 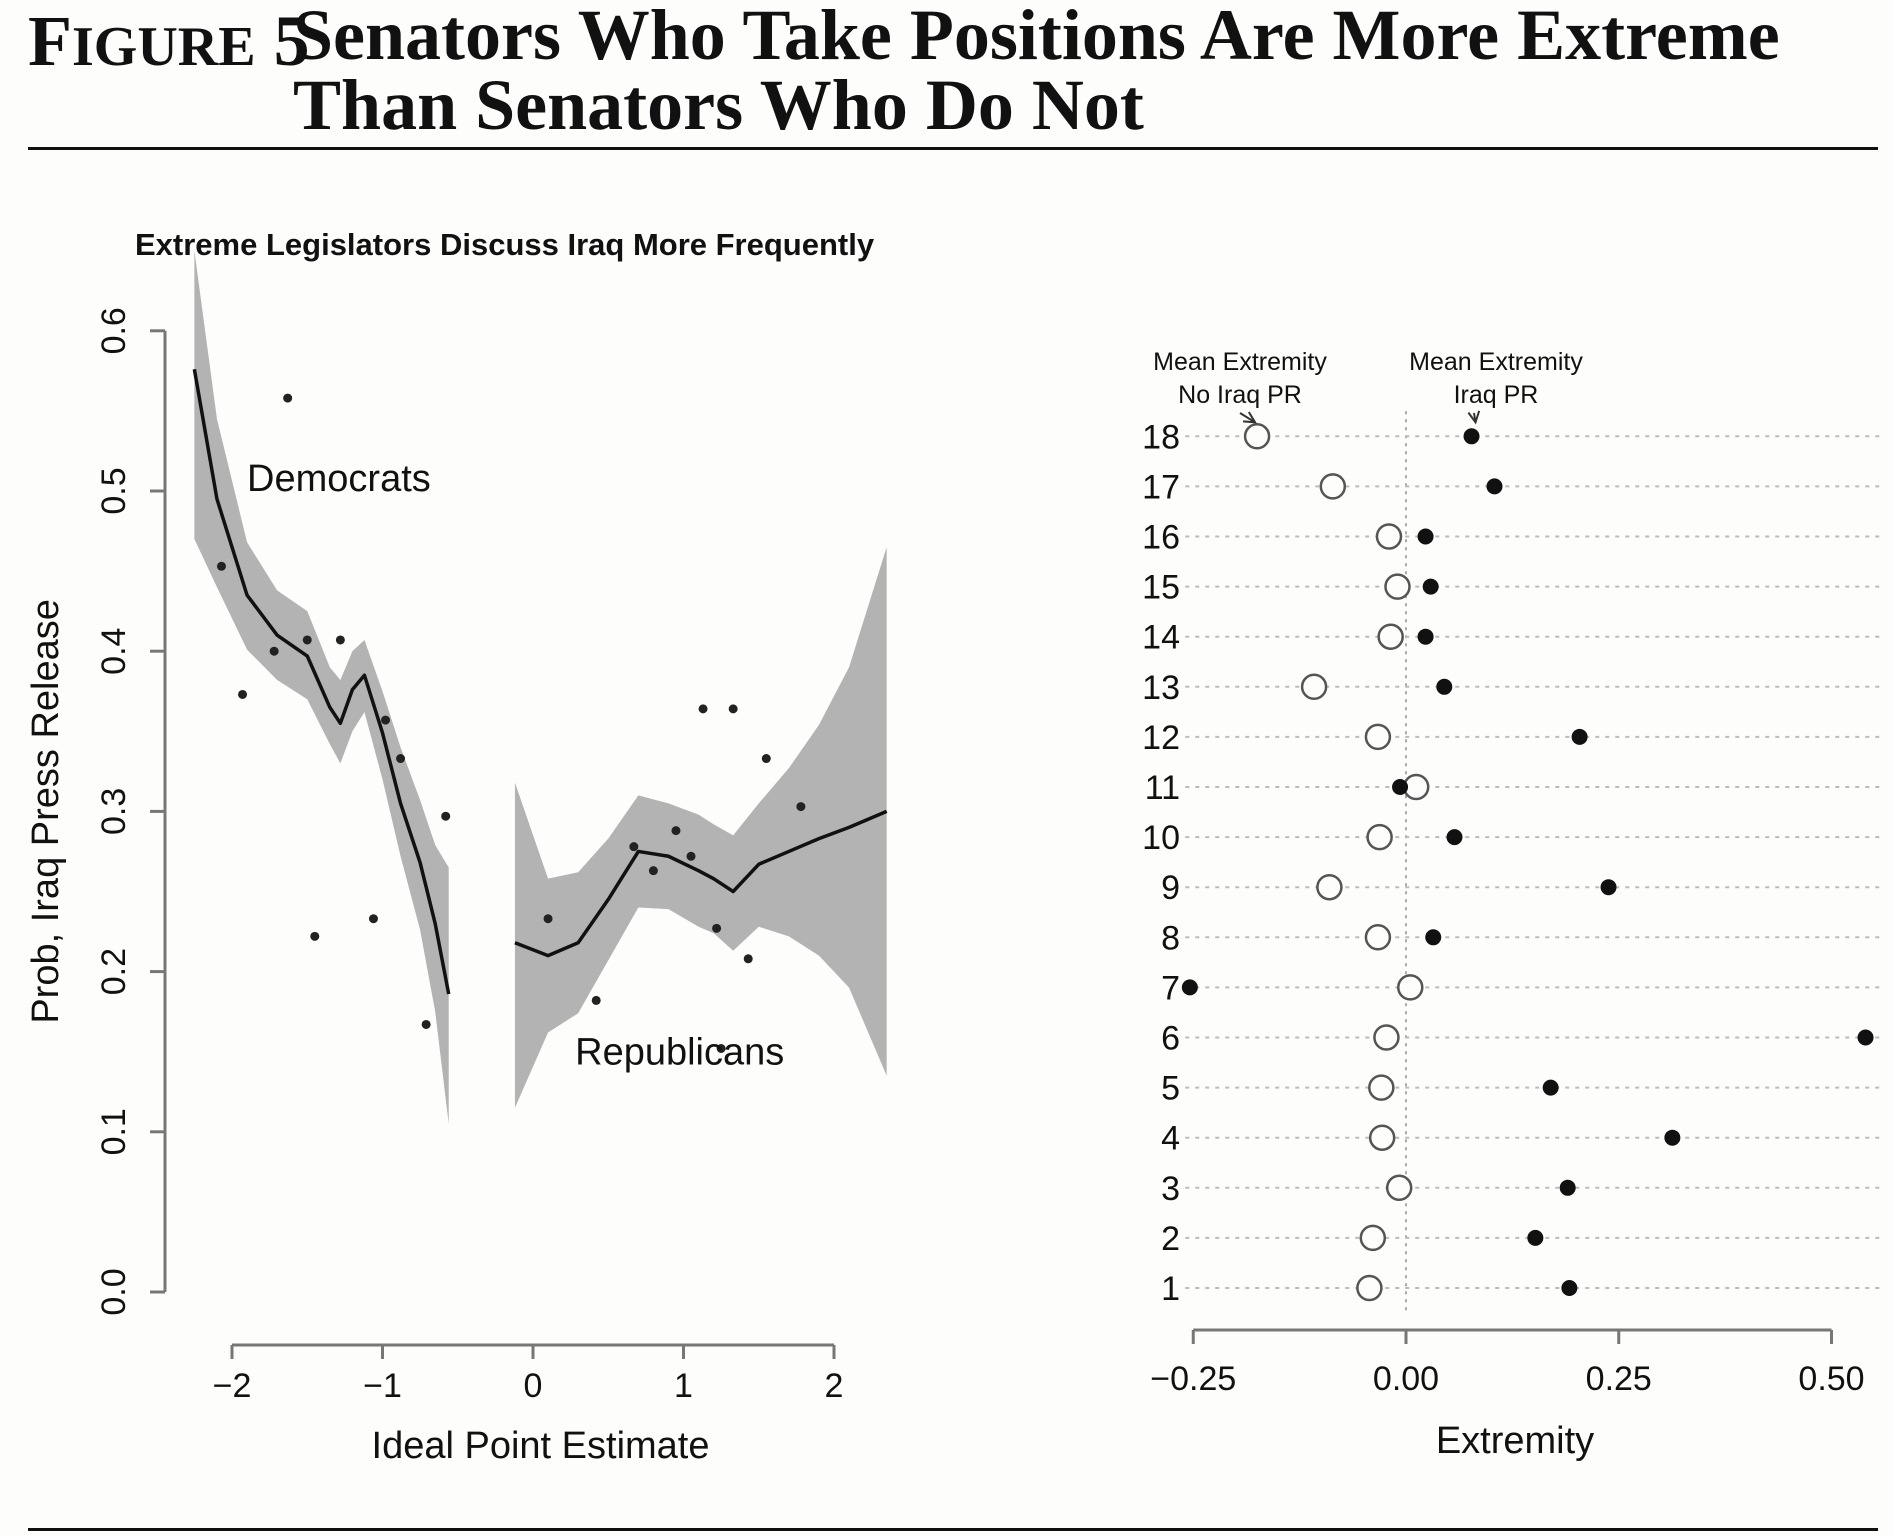 I want to click on left-x-axis-title: Ideal Point Estimate, so click(x=541, y=1446).